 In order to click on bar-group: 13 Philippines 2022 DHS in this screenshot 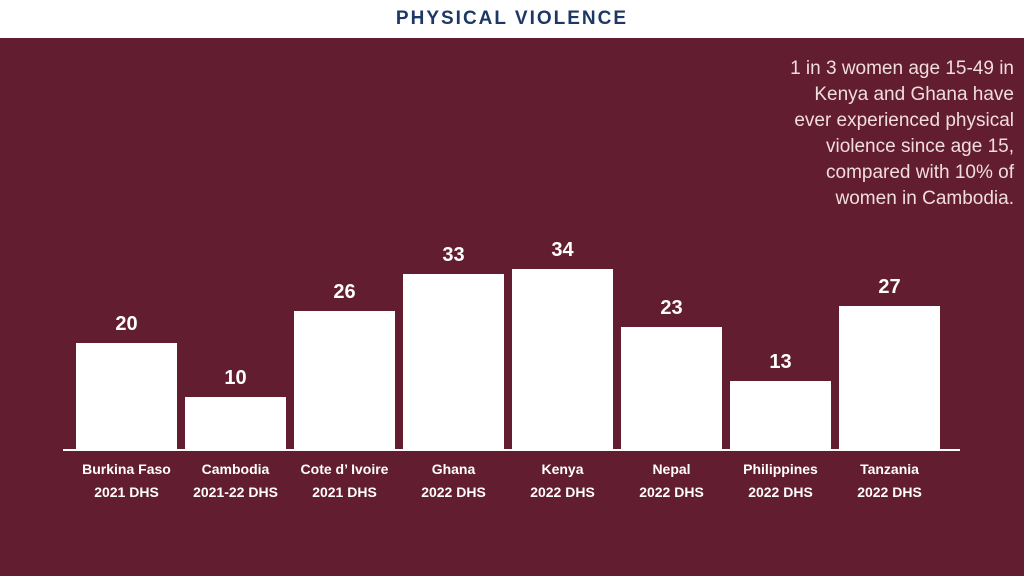, I will do `click(780, 250)`.